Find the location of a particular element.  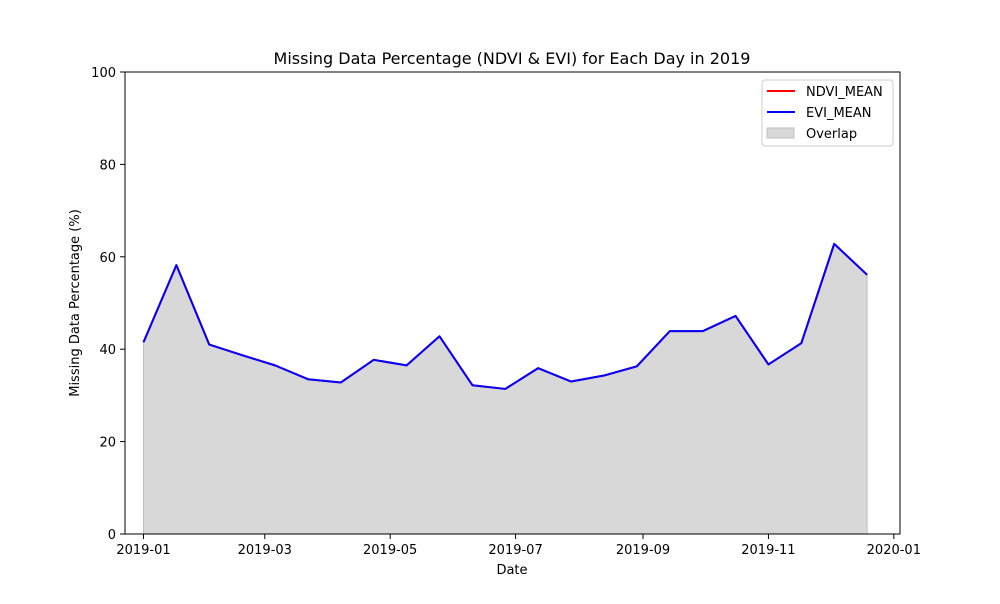

y-axis-ticks: 0 20 40 60 80 100 is located at coordinates (108, 304).